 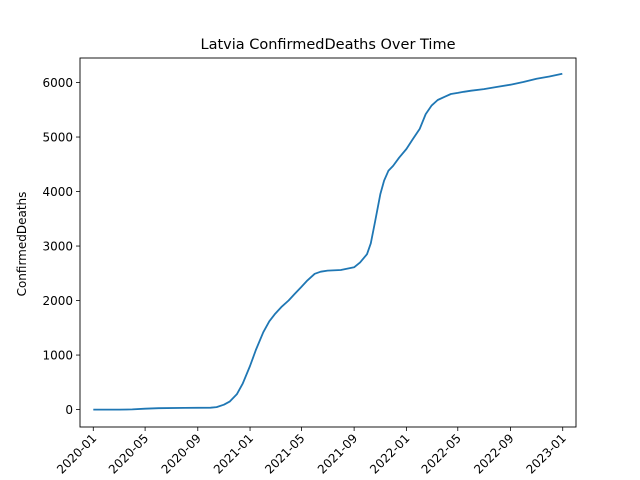 I want to click on x-tick-label: 2020-01, so click(x=76, y=453).